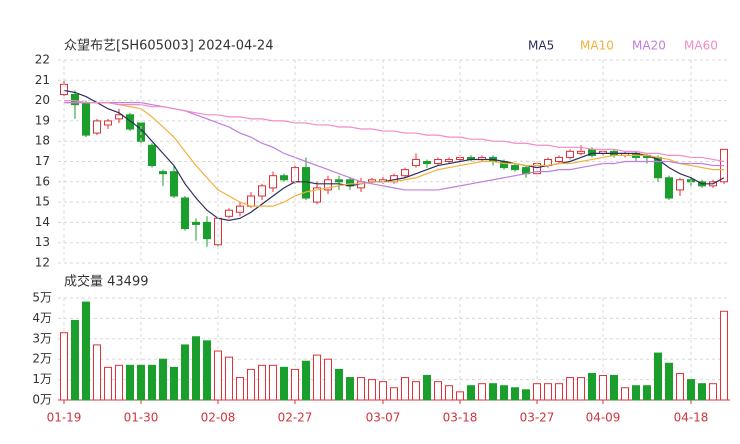 Image resolution: width=740 pixels, height=444 pixels. Describe the element at coordinates (42, 338) in the screenshot. I see `y-tick-label: 3万` at that location.